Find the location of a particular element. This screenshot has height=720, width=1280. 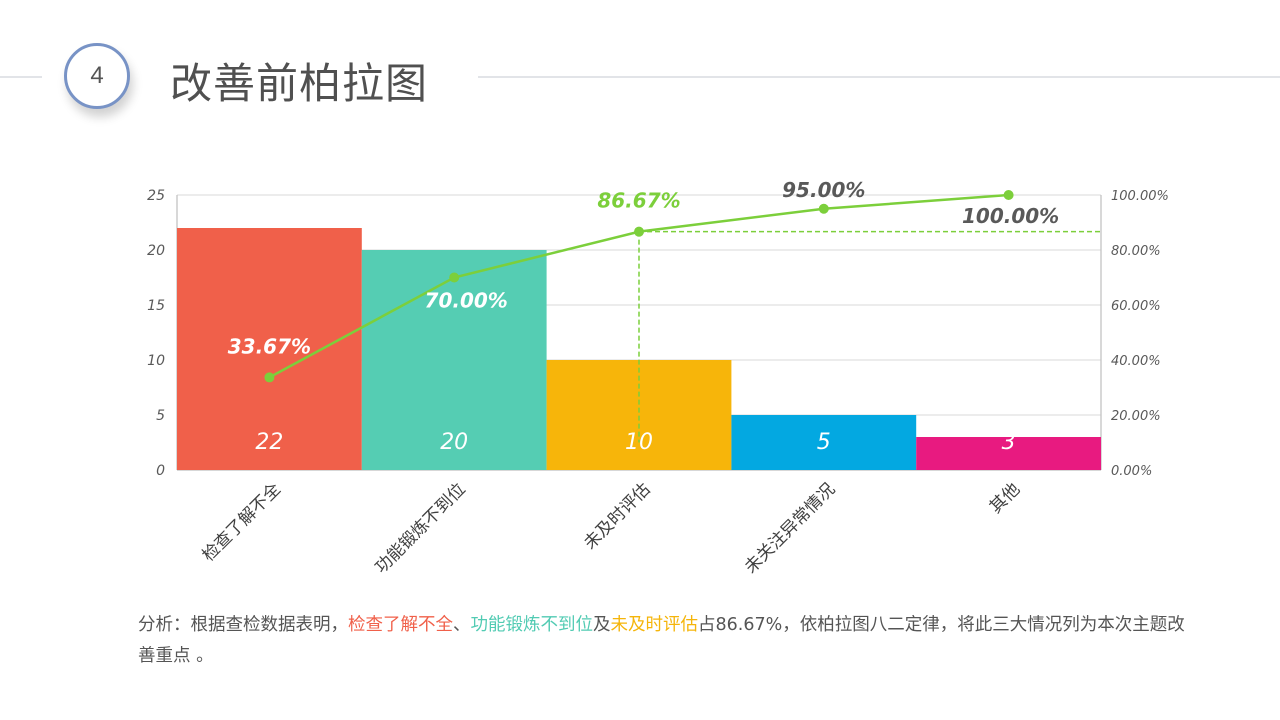

category-label: 未及时评估 is located at coordinates (617, 516).